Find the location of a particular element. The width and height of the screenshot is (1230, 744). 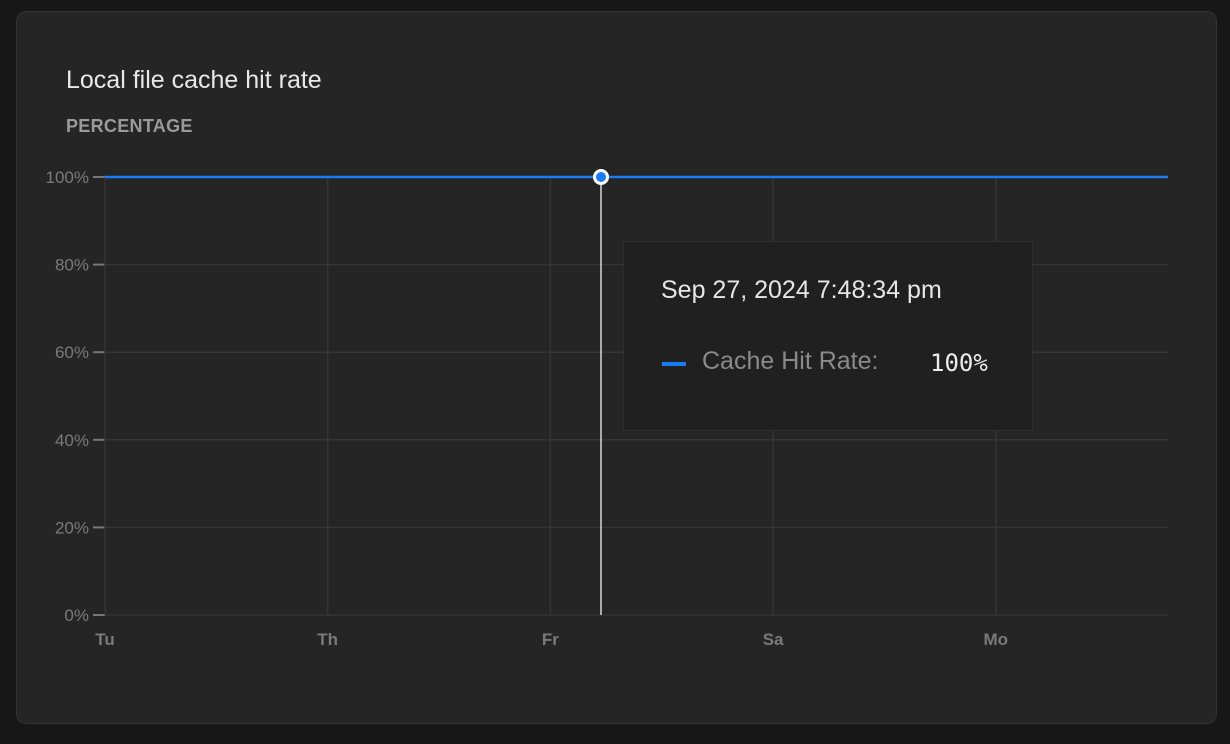

x-tick-label: Th is located at coordinates (327, 639).